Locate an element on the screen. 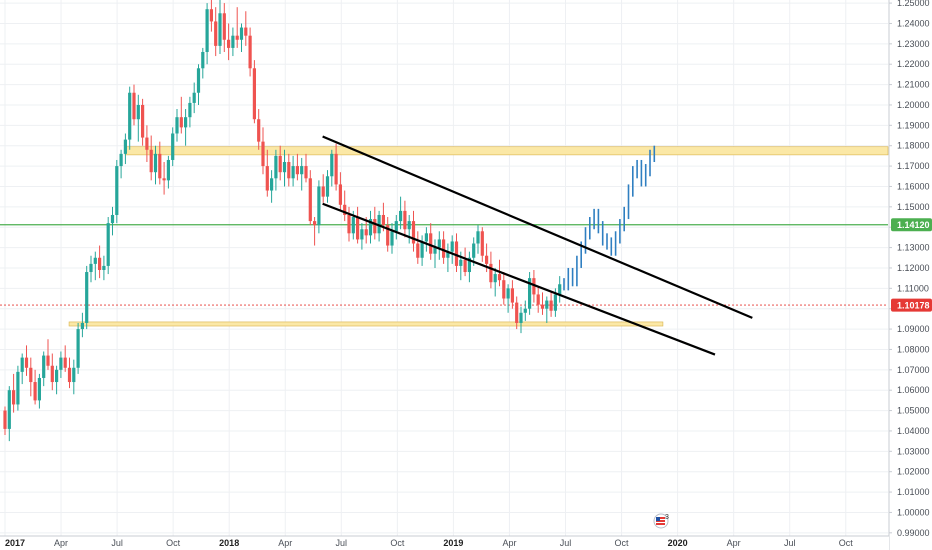 The width and height of the screenshot is (932, 550). y-axis-bg is located at coordinates (910, 275).